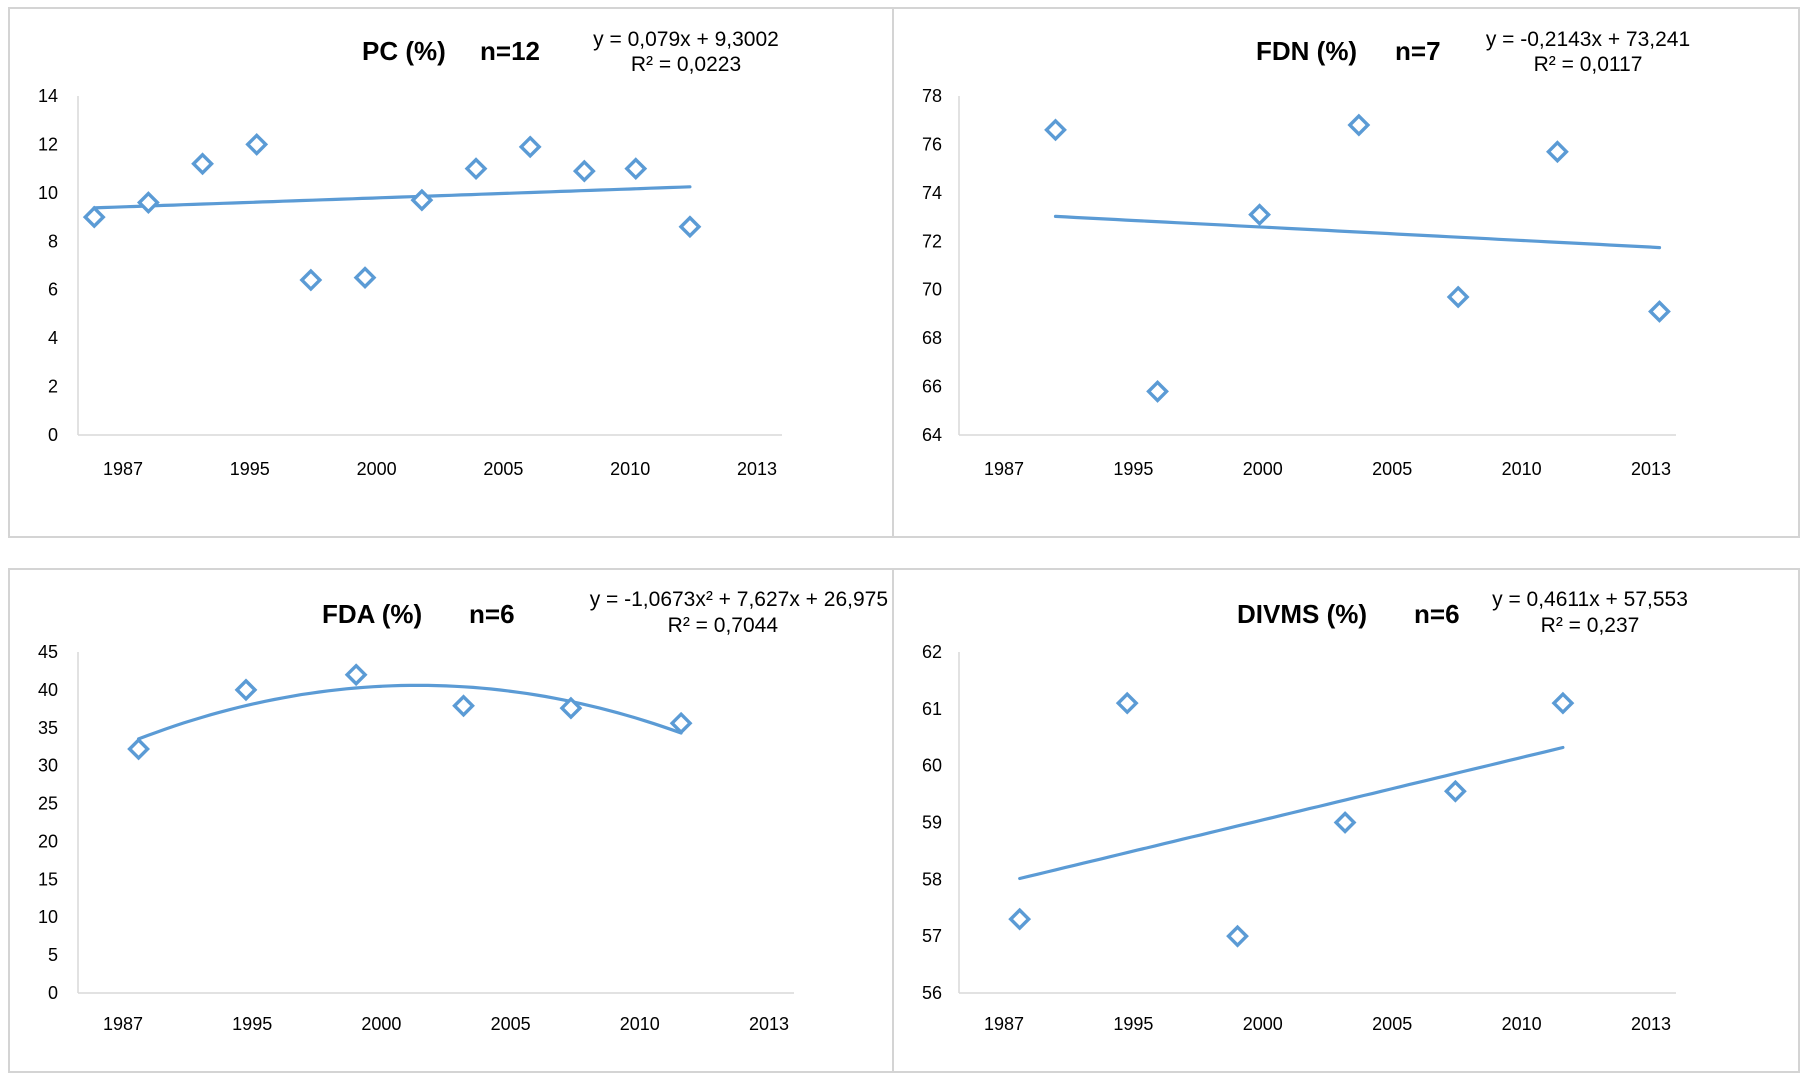 This screenshot has width=1808, height=1076. I want to click on chart-n-label: n=7, so click(1418, 51).